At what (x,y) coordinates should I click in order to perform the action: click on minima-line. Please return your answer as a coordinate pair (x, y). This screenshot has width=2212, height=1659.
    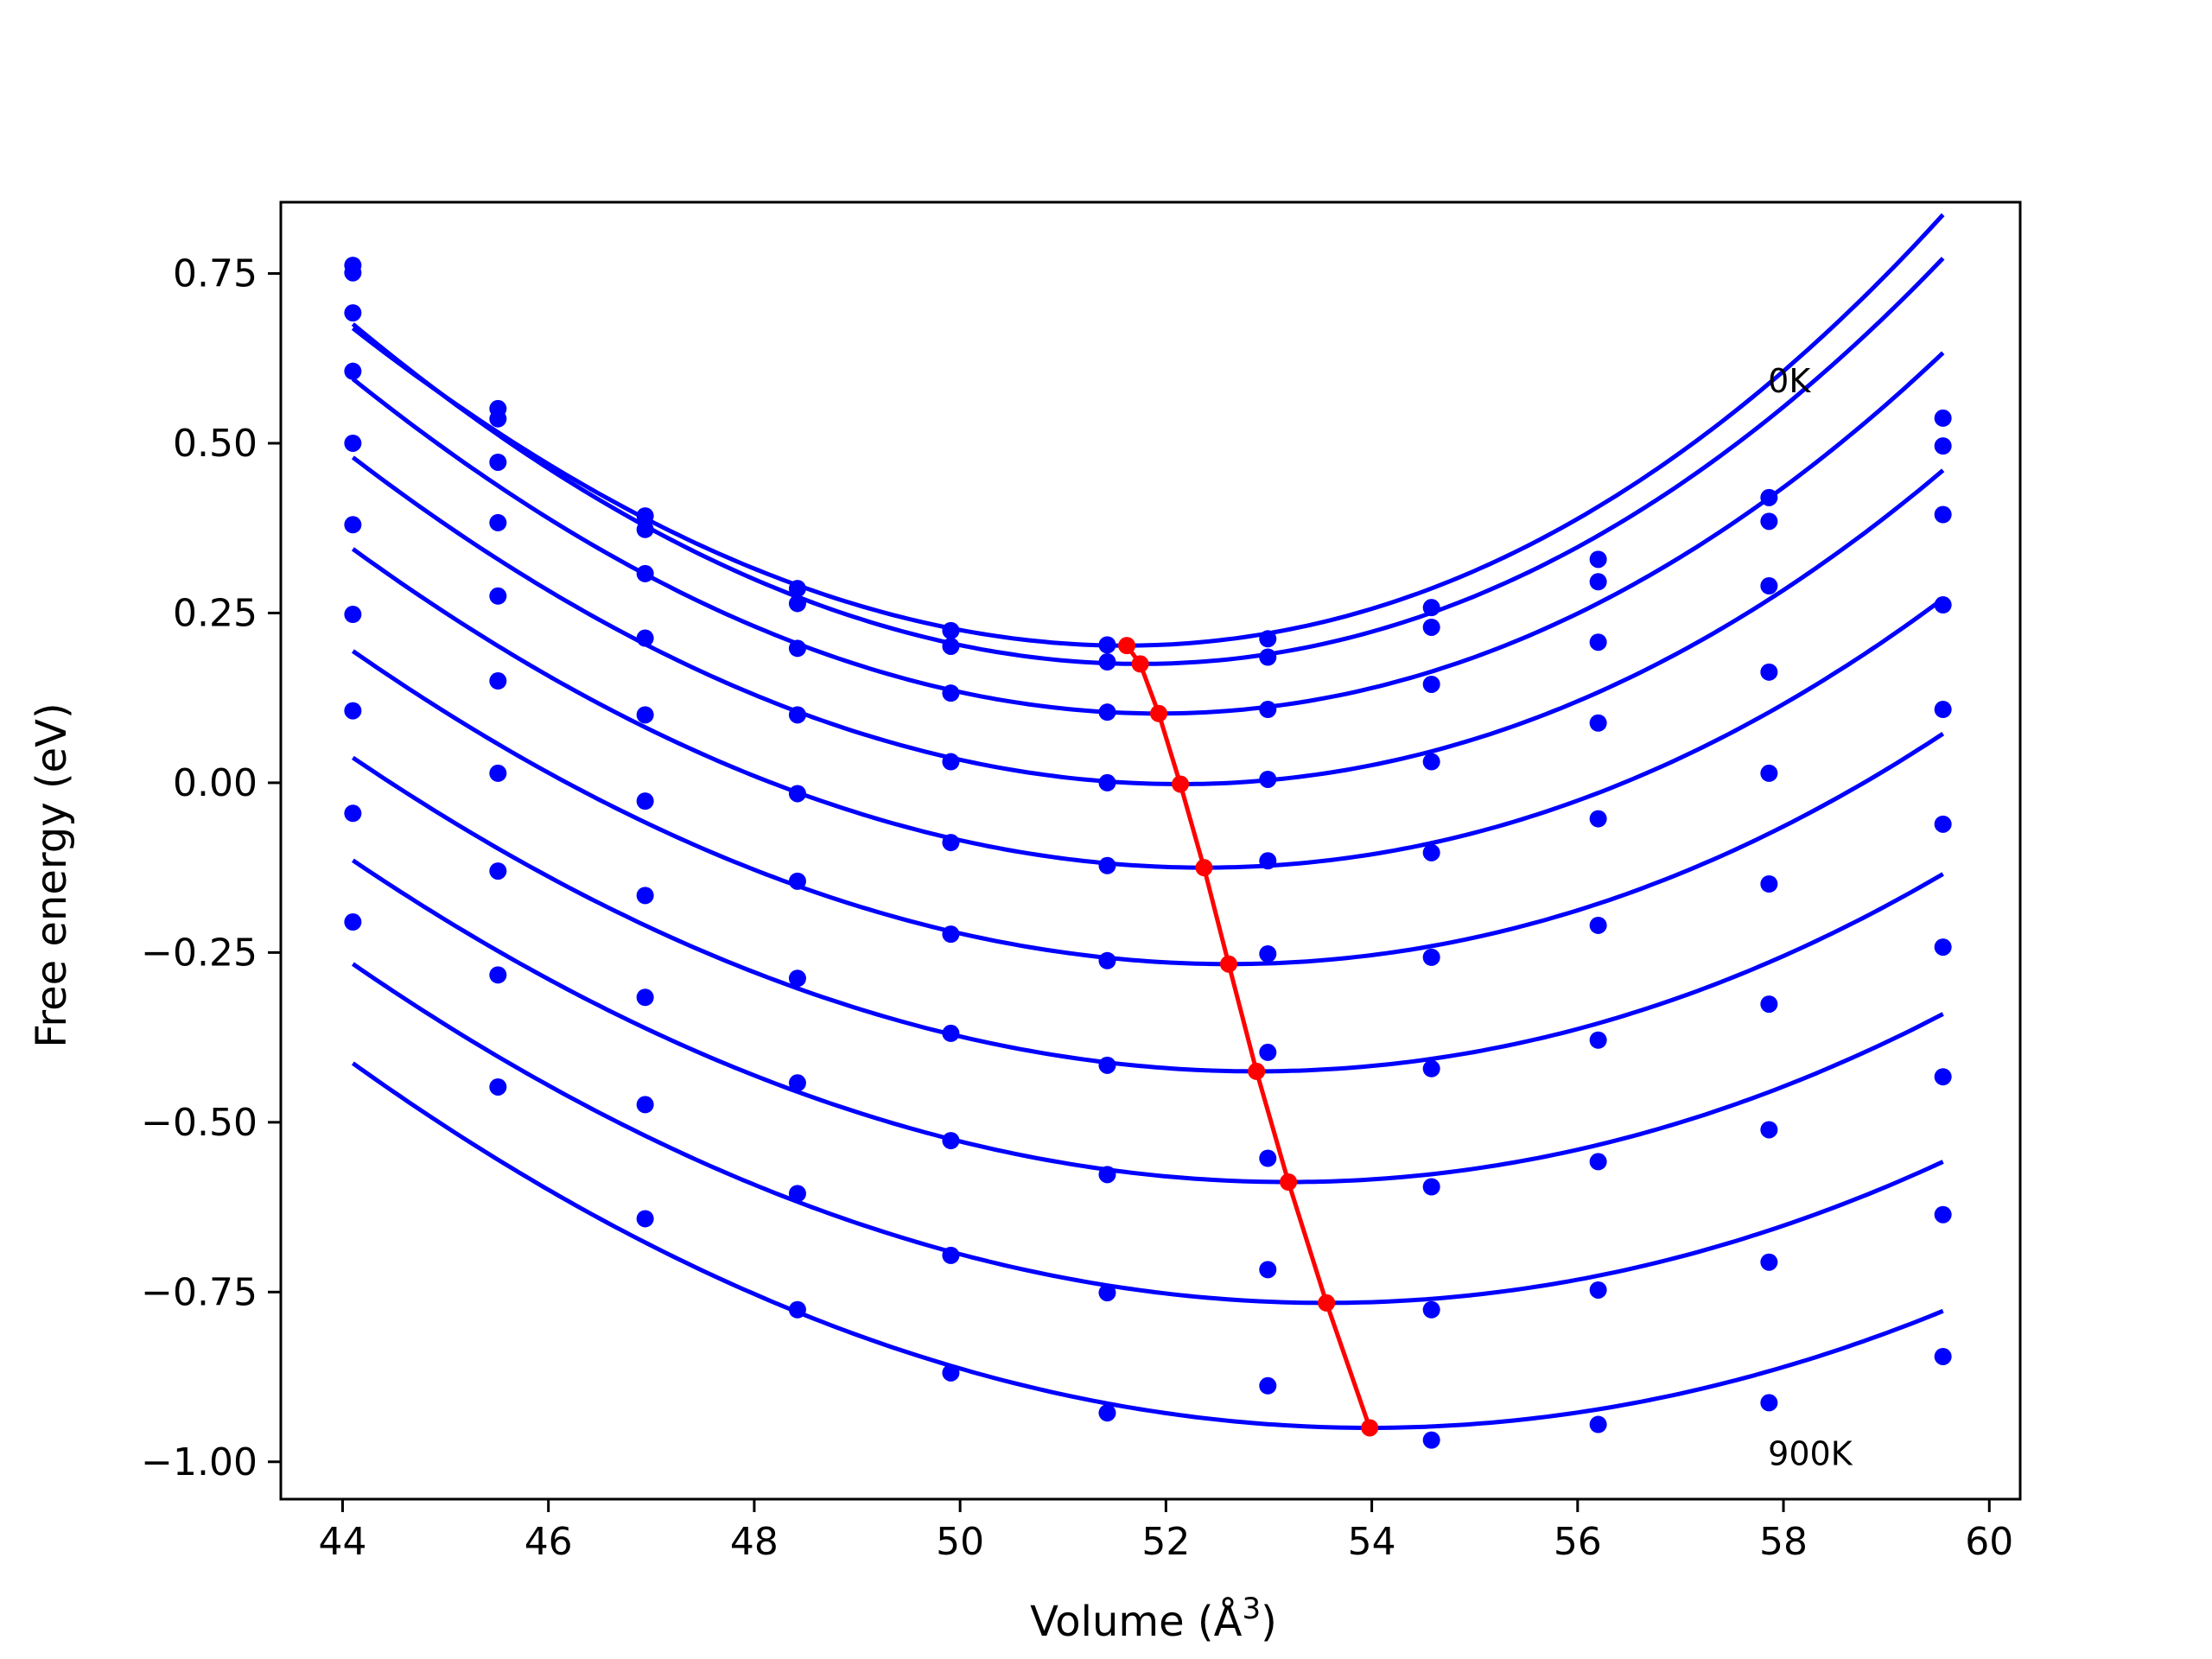
    Looking at the image, I should click on (1248, 1037).